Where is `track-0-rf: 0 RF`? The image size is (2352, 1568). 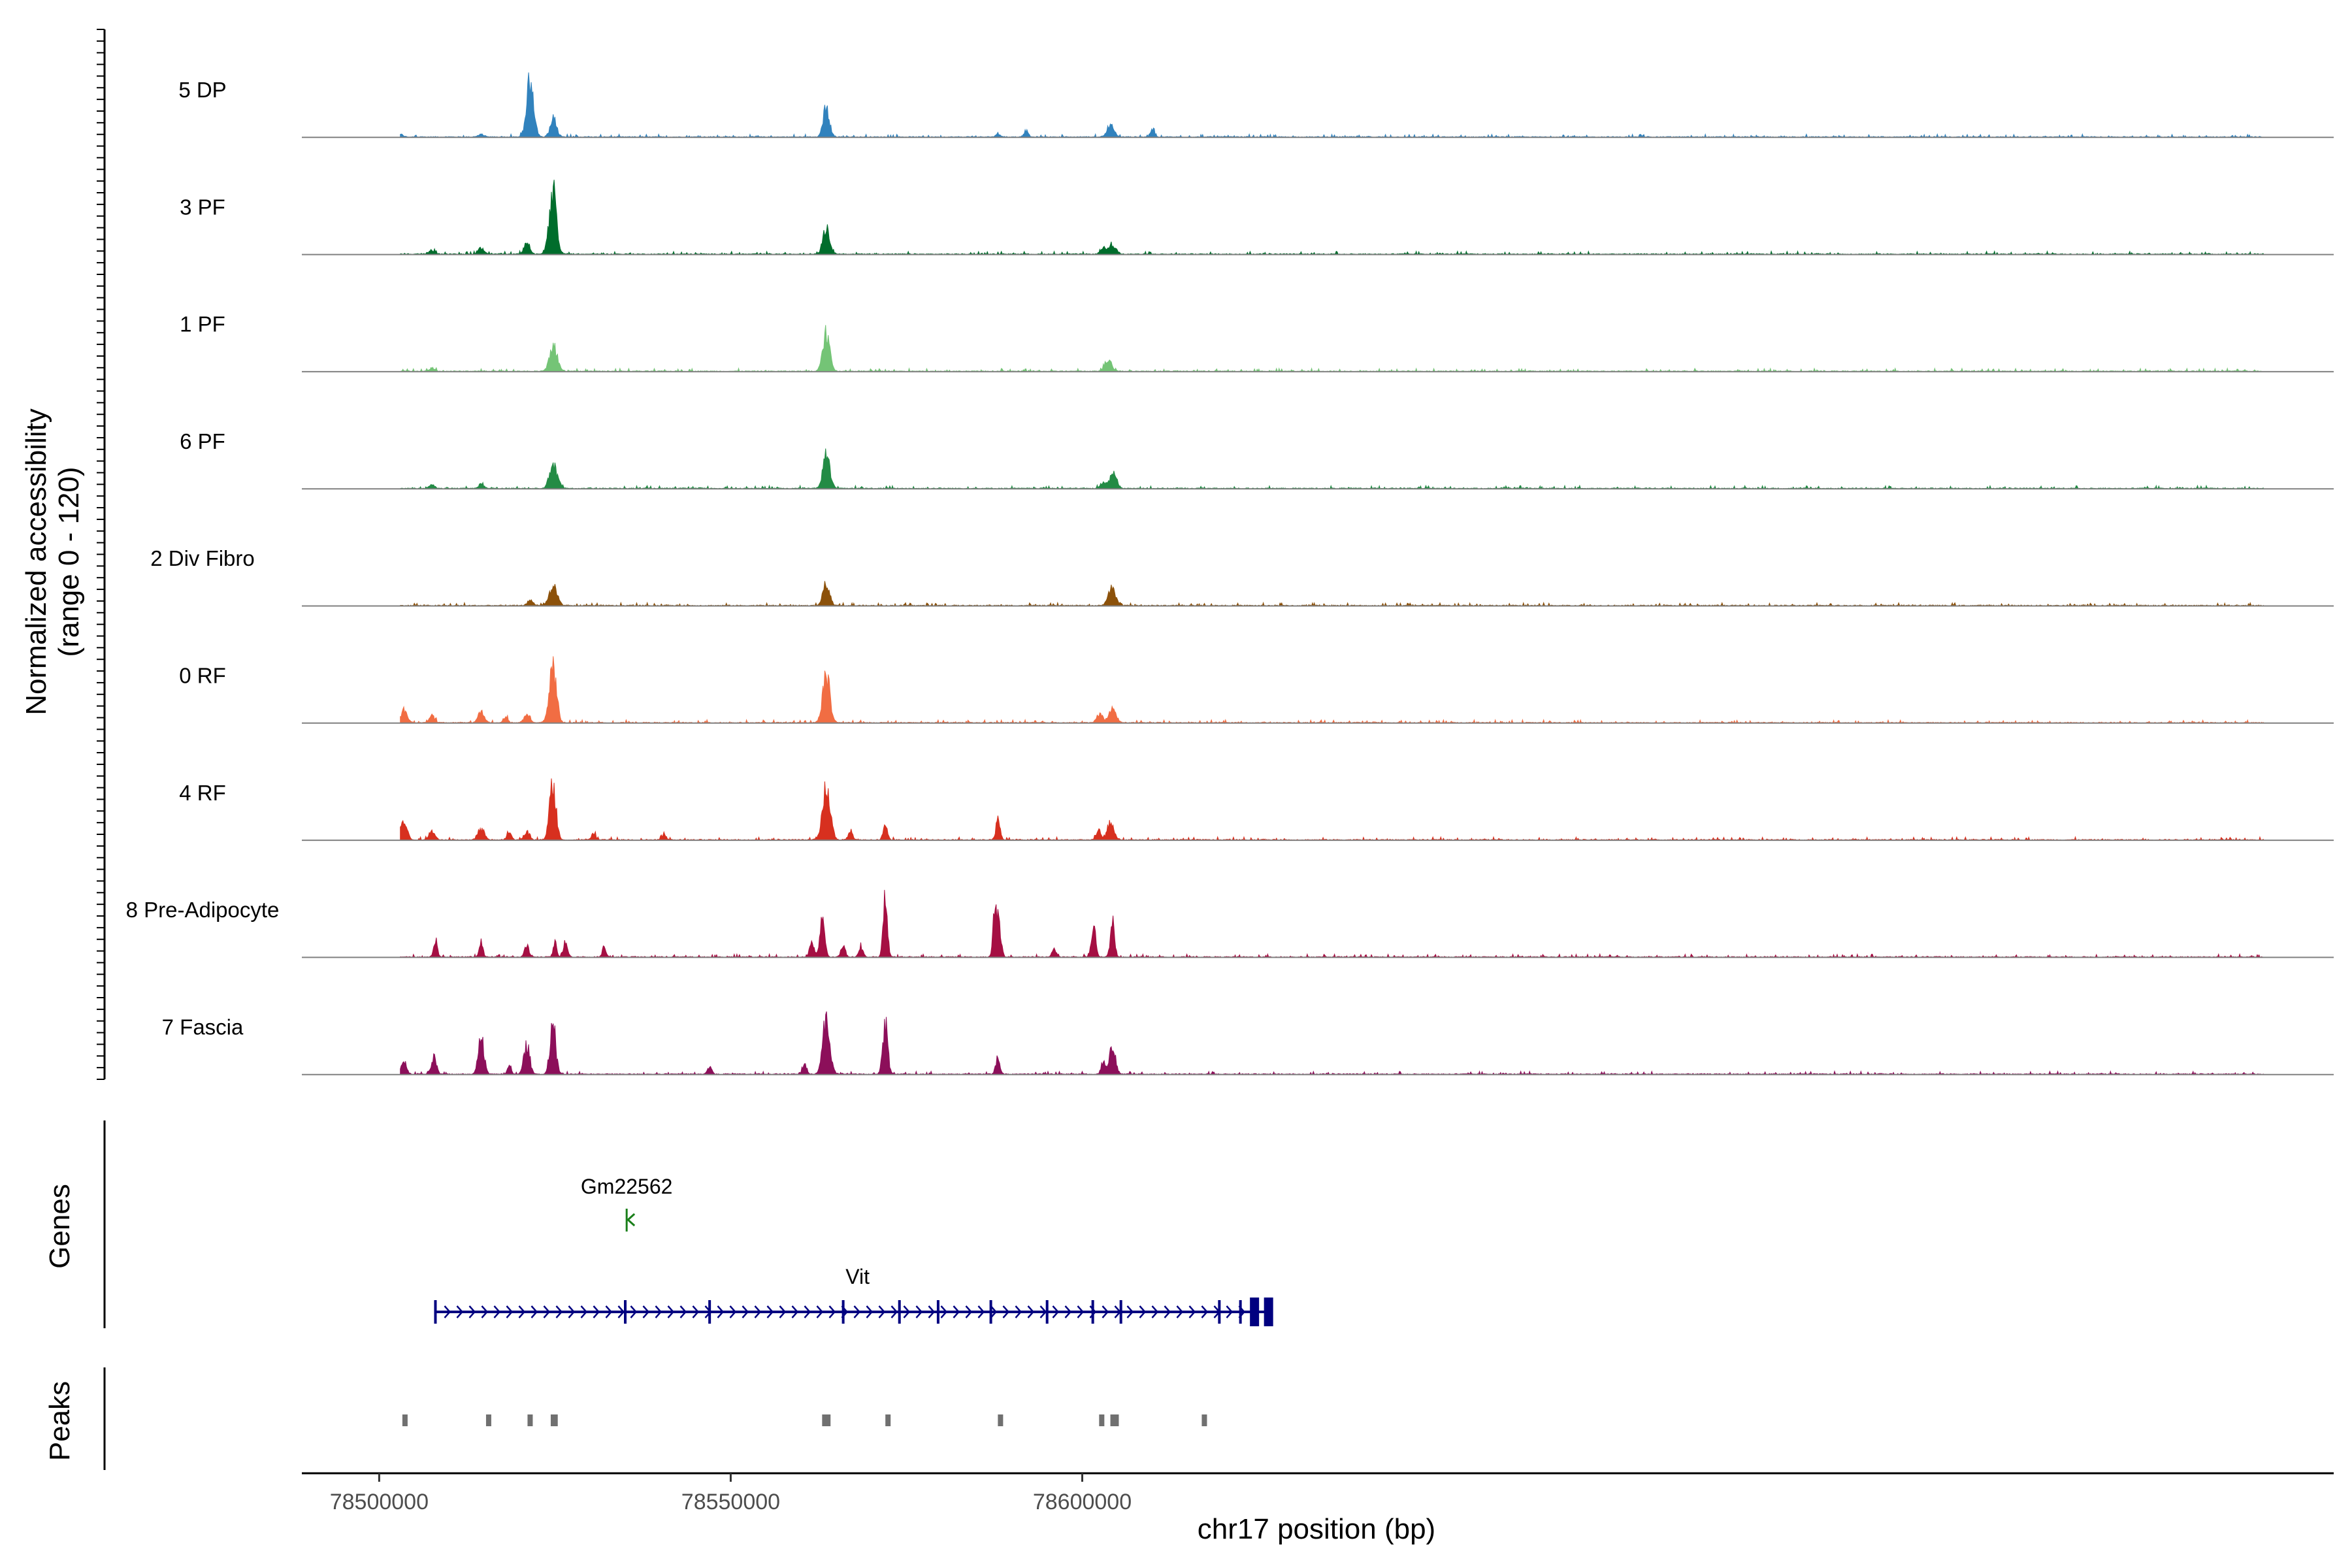 track-0-rf: 0 RF is located at coordinates (1256, 690).